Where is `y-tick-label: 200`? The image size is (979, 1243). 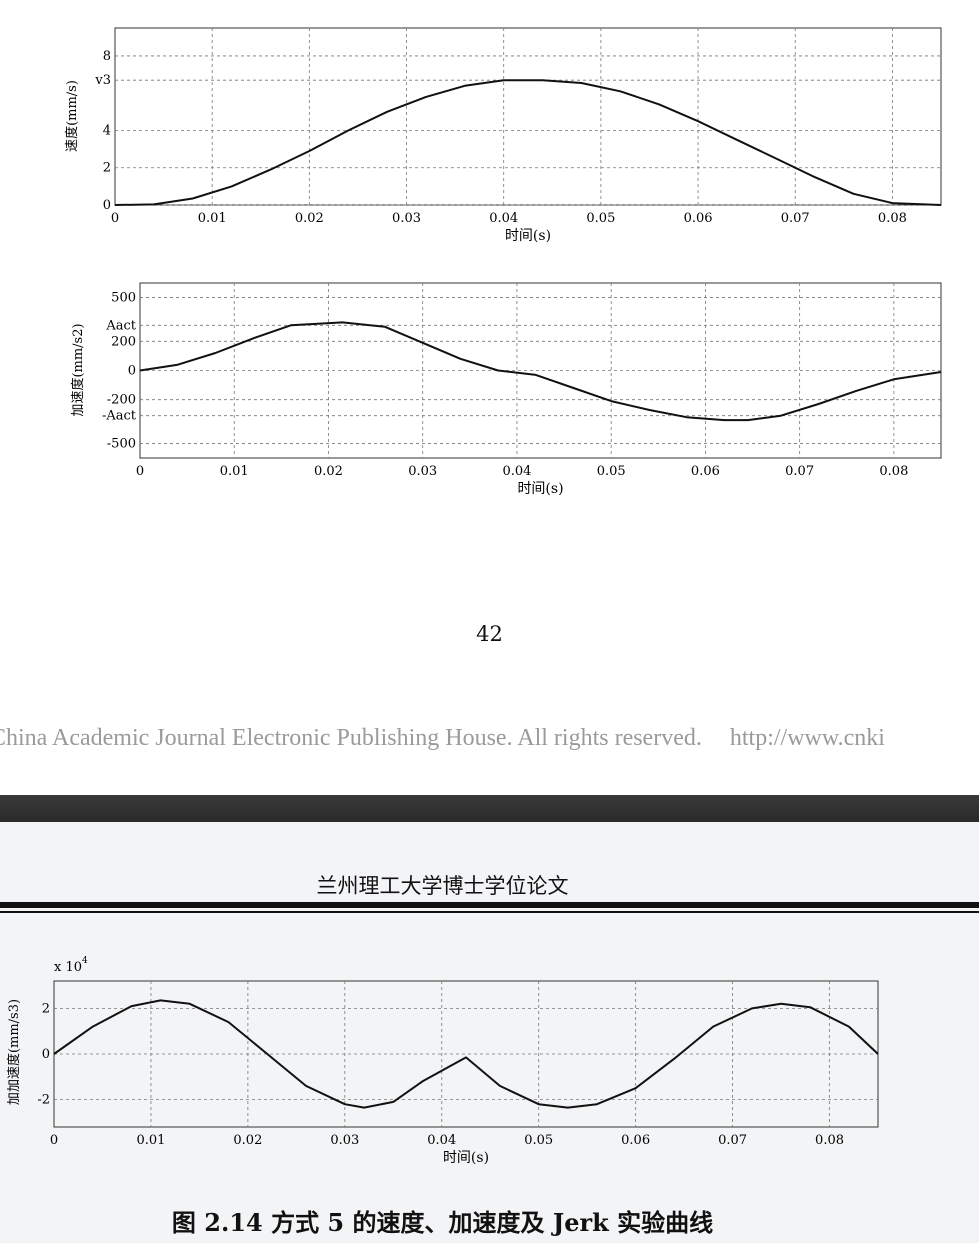 y-tick-label: 200 is located at coordinates (123, 341).